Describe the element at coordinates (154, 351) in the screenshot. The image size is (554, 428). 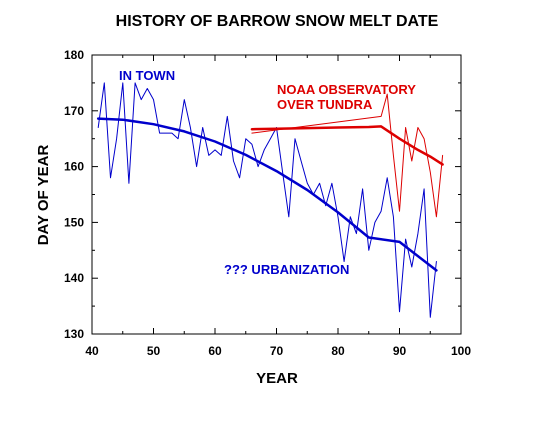
I see `x-tick-label: 50` at that location.